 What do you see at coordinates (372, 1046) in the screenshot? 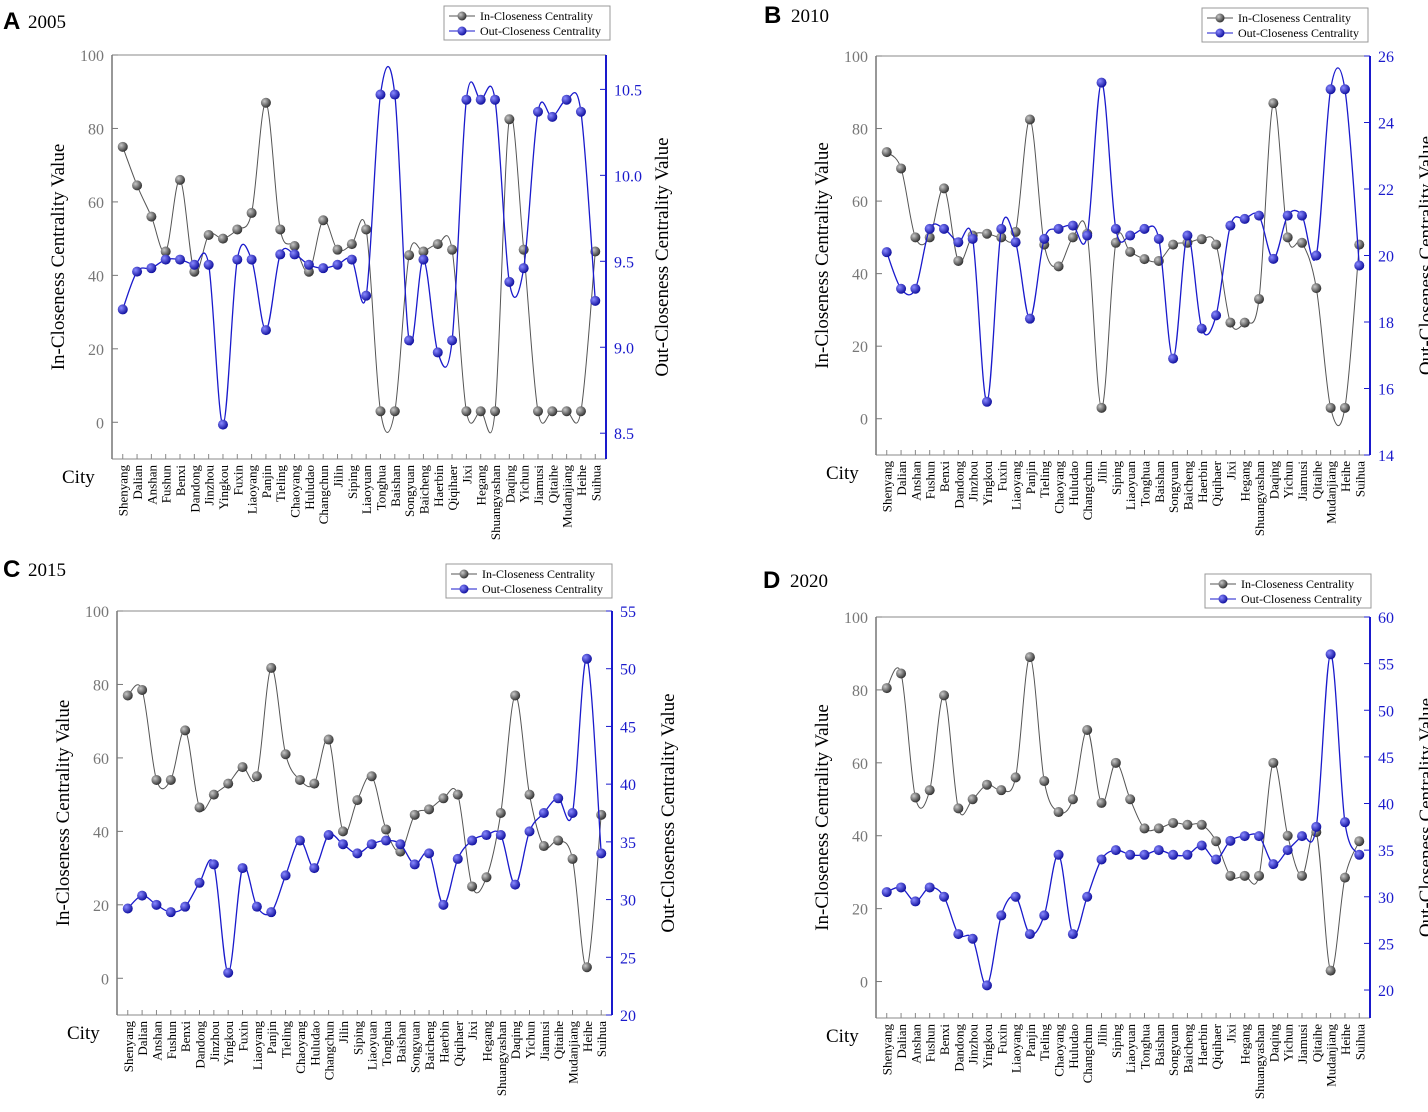
I see `x-tick-label: Liaoyuan` at bounding box center [372, 1046].